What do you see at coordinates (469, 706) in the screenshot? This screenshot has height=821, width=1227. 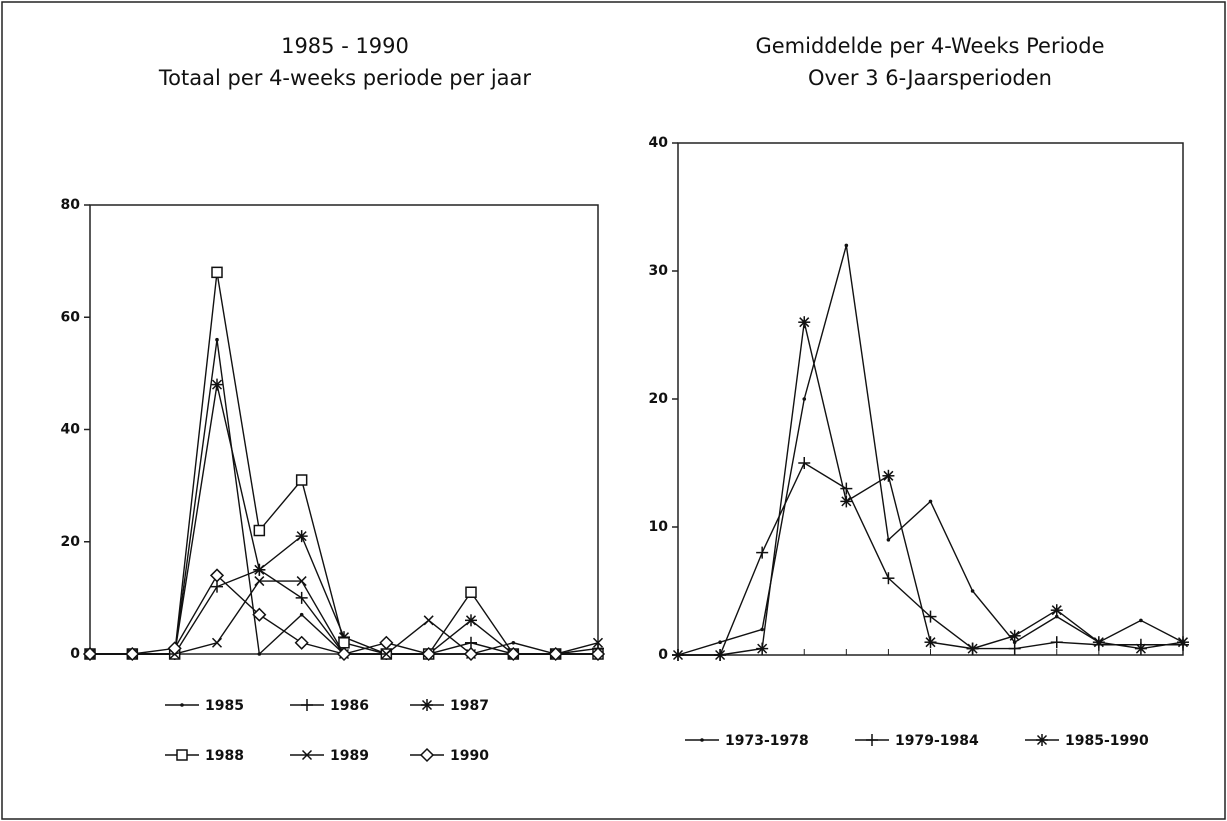 I see `legend-label: 1987` at bounding box center [469, 706].